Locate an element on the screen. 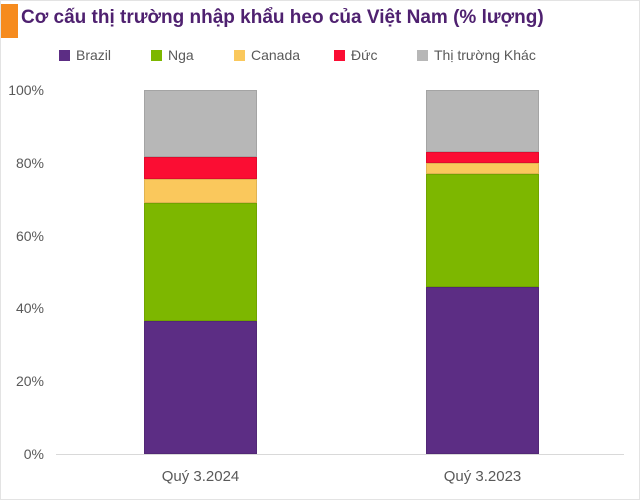  x-axis-category-label: Quý 3.2023 is located at coordinates (482, 476).